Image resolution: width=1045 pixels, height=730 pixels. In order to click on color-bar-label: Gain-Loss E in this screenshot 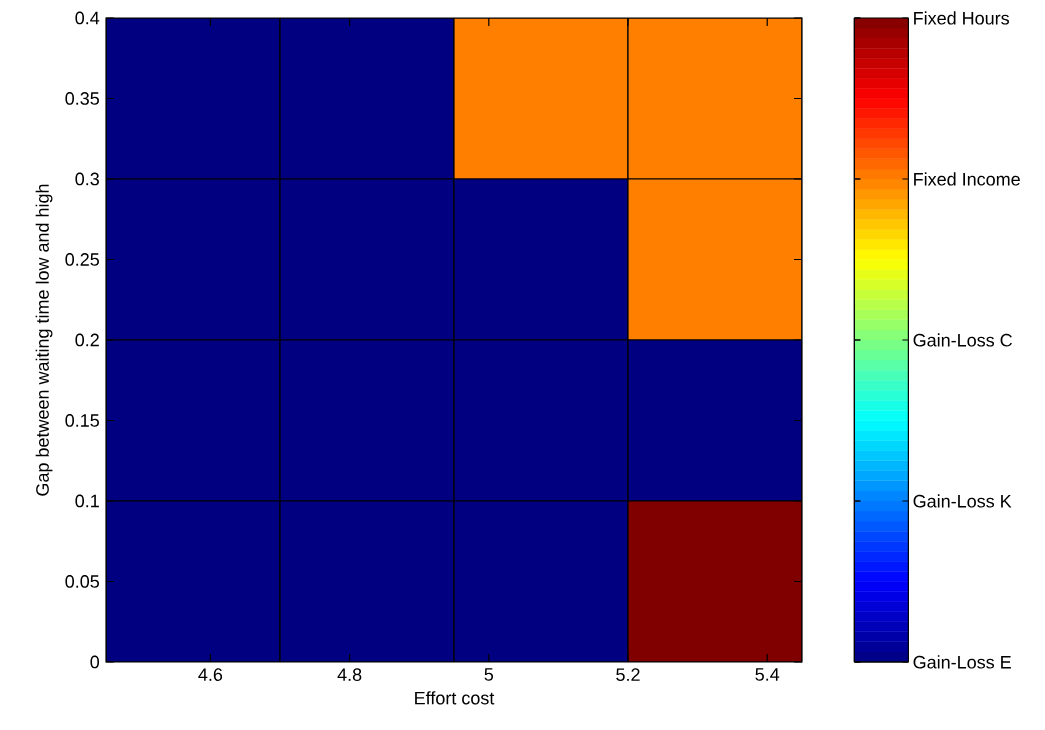, I will do `click(962, 662)`.